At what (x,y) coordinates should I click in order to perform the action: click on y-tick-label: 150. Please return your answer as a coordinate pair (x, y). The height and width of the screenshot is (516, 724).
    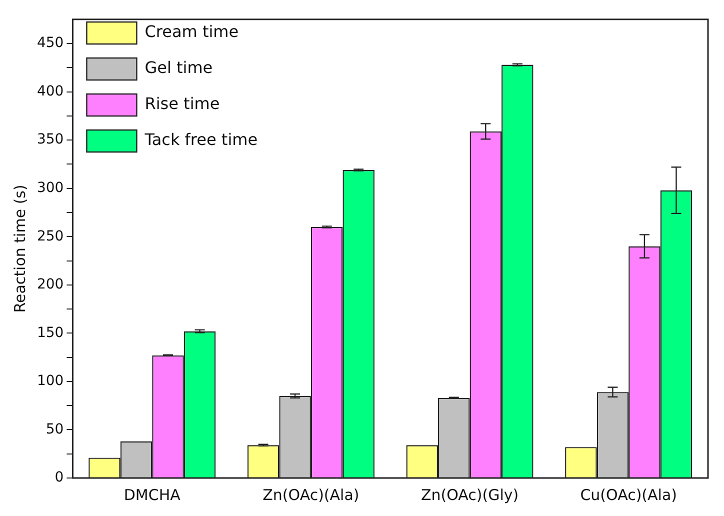
    Looking at the image, I should click on (50, 332).